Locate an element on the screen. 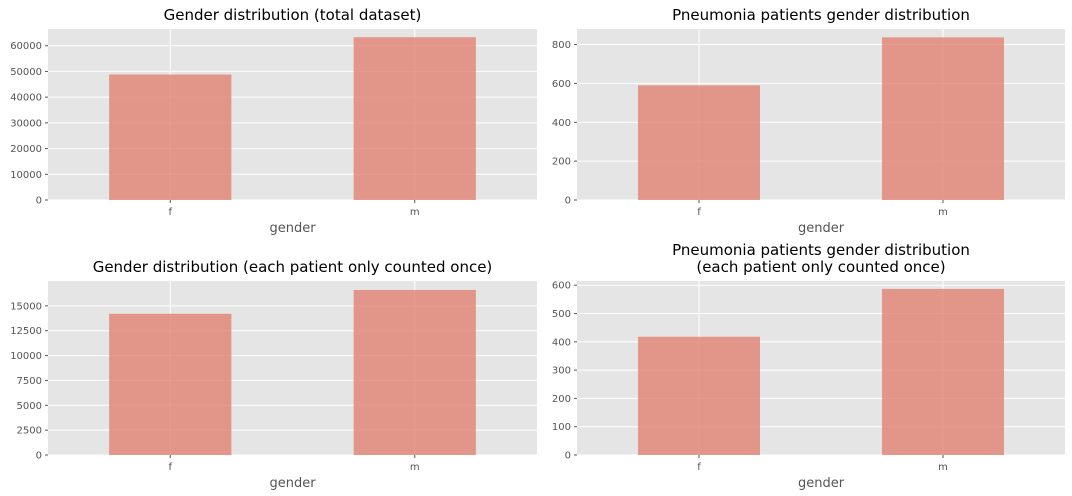  y-tick-label: 40000 is located at coordinates (26, 98).